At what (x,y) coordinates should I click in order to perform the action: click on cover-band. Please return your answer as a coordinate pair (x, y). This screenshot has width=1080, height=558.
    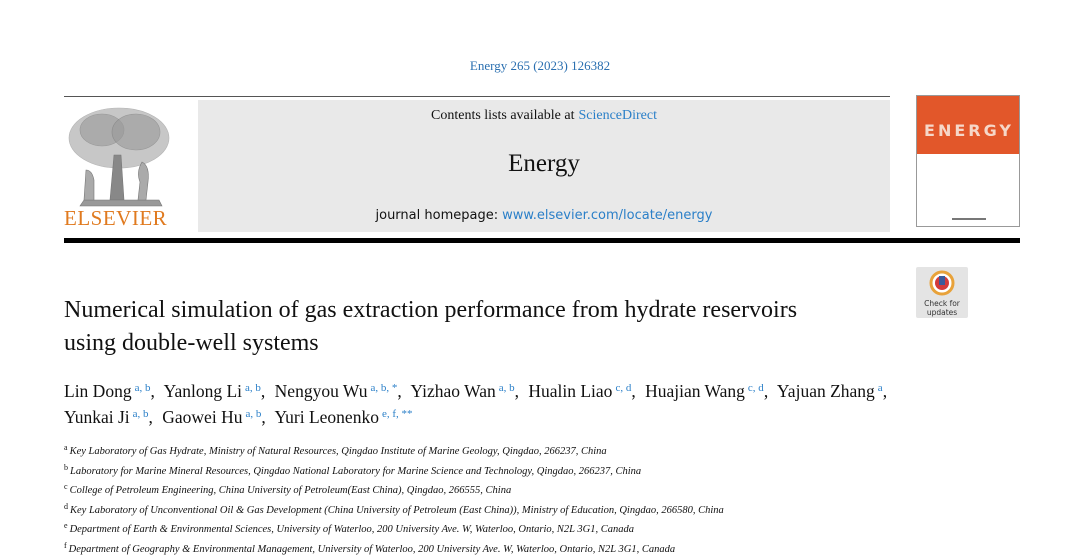
    Looking at the image, I should click on (968, 125).